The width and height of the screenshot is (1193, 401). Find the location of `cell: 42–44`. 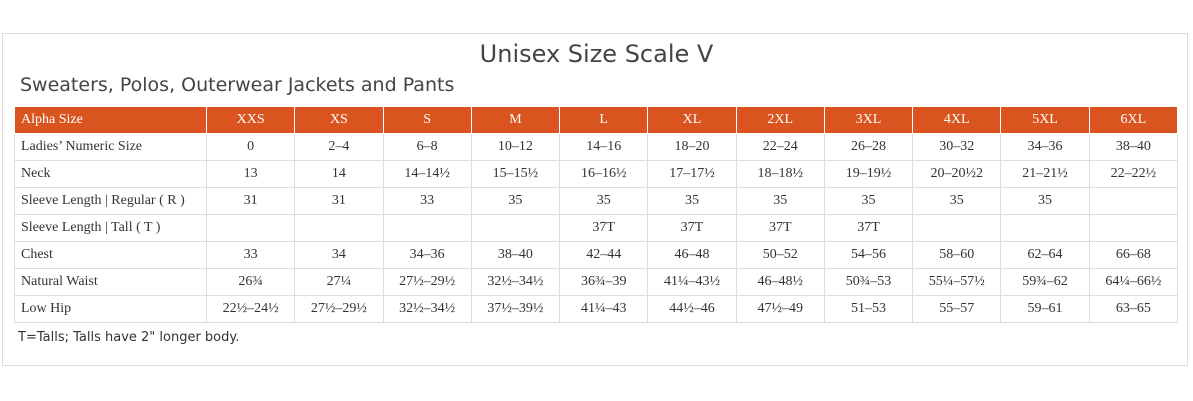

cell: 42–44 is located at coordinates (604, 255).